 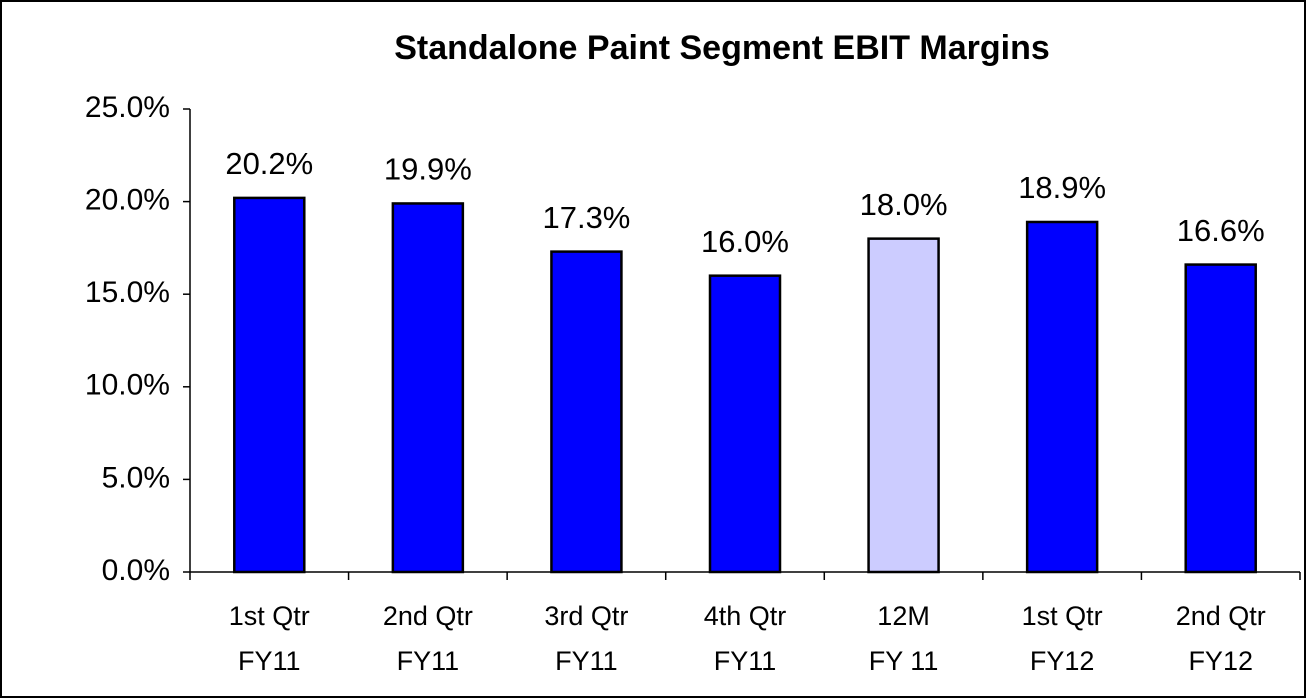 I want to click on y-tick-label: 25.0%, so click(x=127, y=107).